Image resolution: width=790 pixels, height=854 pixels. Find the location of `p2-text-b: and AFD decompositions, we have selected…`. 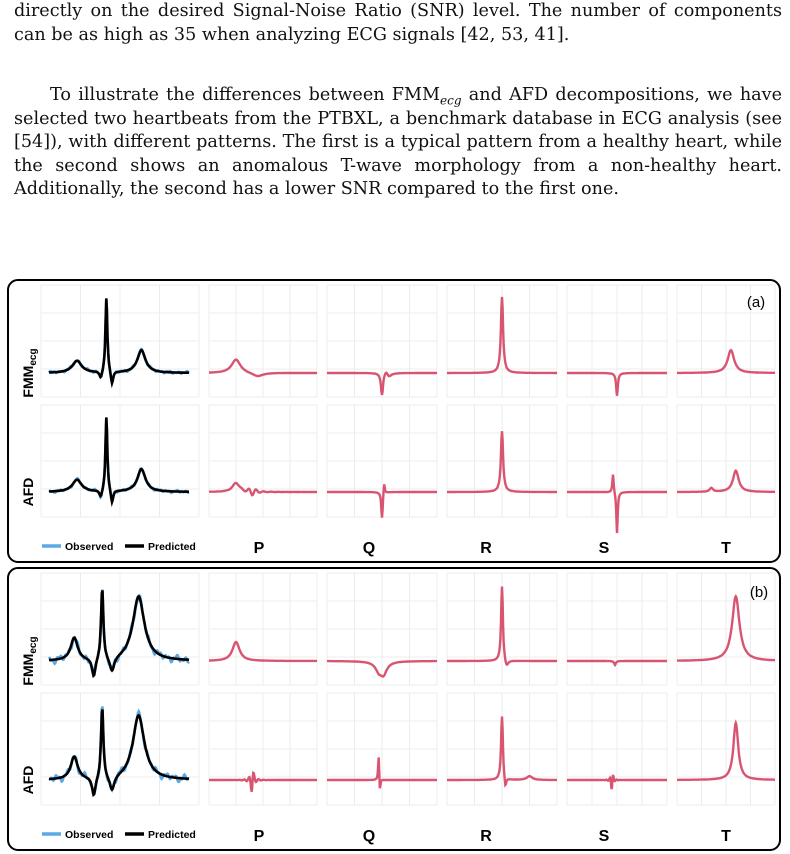

p2-text-b: and AFD decompositions, we have selected… is located at coordinates (398, 142).